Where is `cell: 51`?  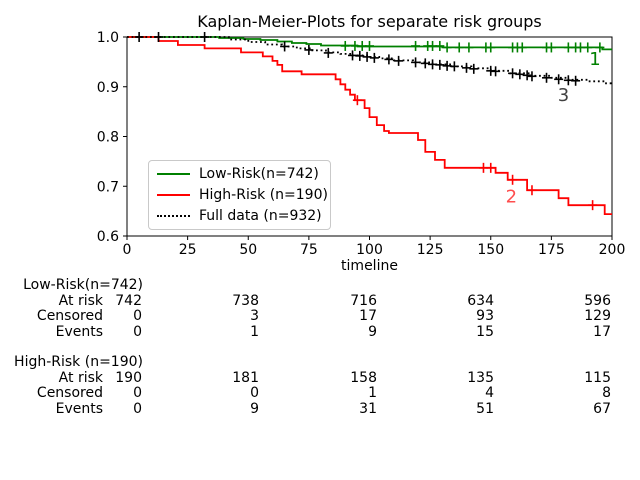
cell: 51 is located at coordinates (485, 409).